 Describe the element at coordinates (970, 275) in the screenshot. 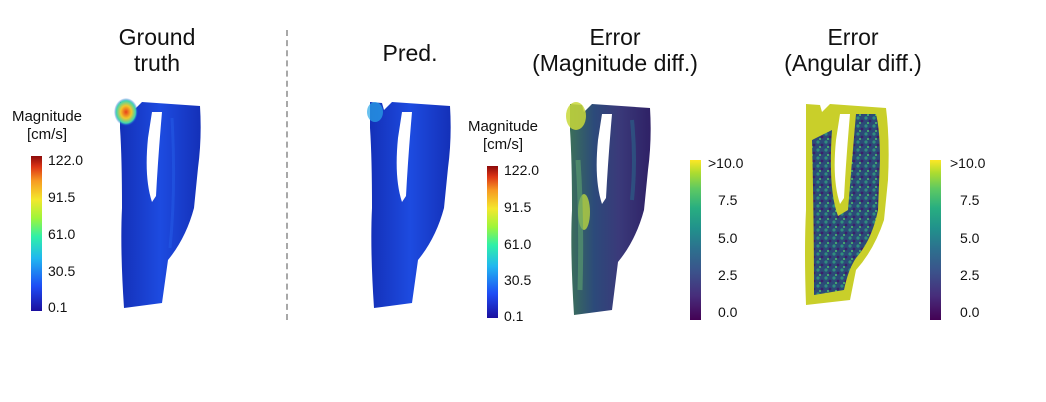

I see `colorbar-error-2-tick: 2.5` at that location.